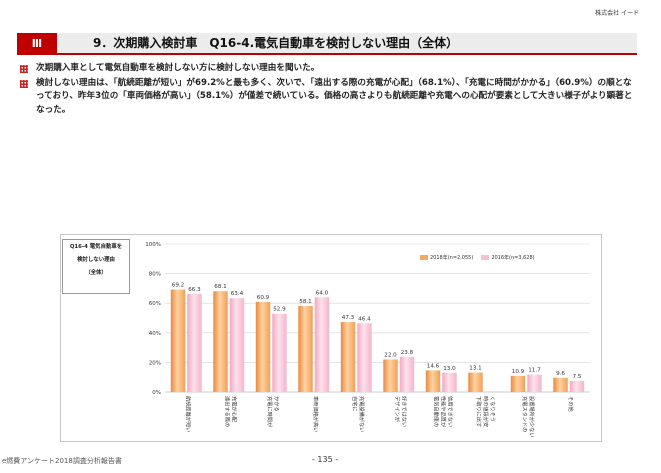 This screenshot has width=661, height=473. I want to click on question-line: 検討しない理由, so click(96, 260).